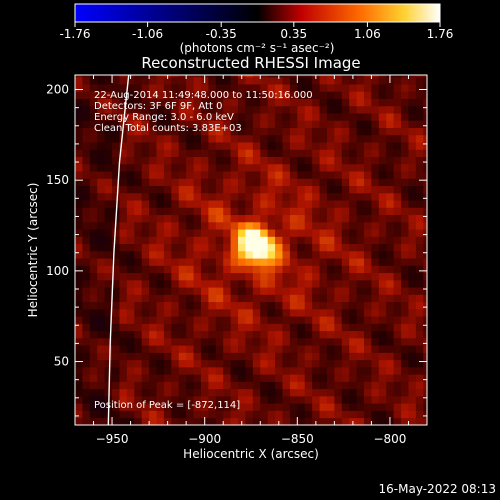 This screenshot has width=500, height=500. Describe the element at coordinates (57, 180) in the screenshot. I see `y-tick-label: 150` at that location.